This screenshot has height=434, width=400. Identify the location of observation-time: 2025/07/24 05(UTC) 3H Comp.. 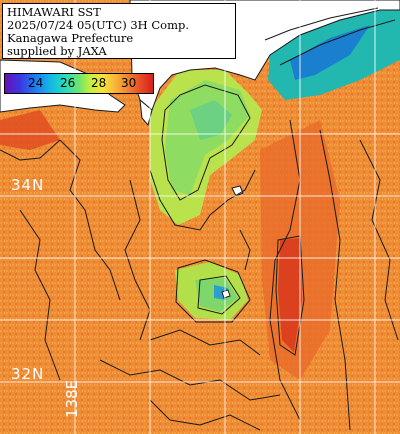
(98, 25).